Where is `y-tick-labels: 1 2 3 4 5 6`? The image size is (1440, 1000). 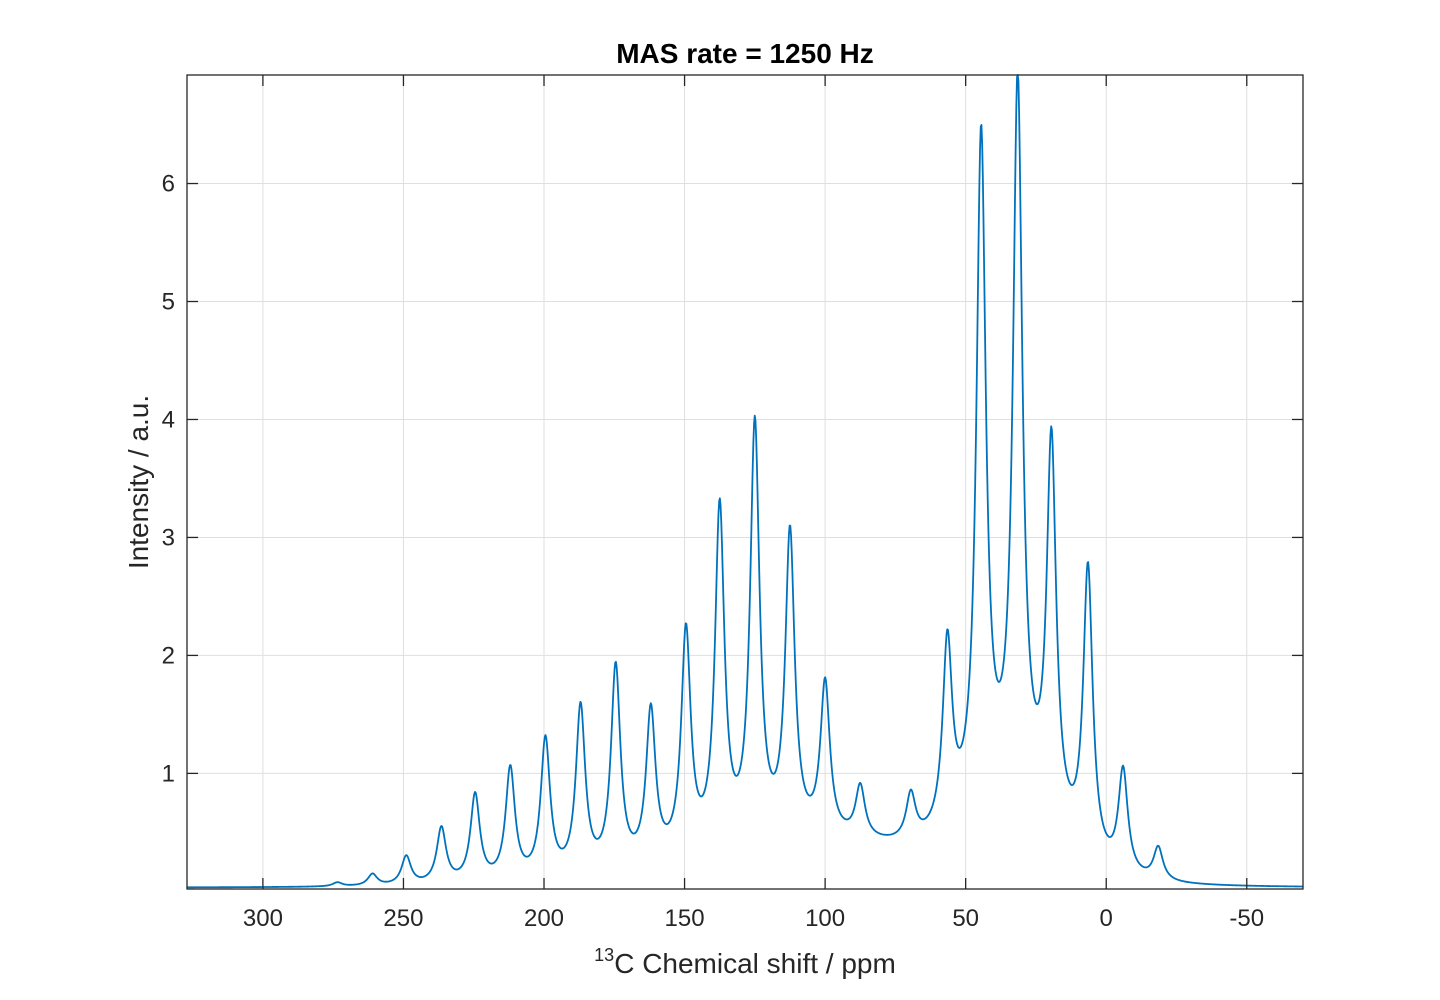
y-tick-labels: 1 2 3 4 5 6 is located at coordinates (168, 479).